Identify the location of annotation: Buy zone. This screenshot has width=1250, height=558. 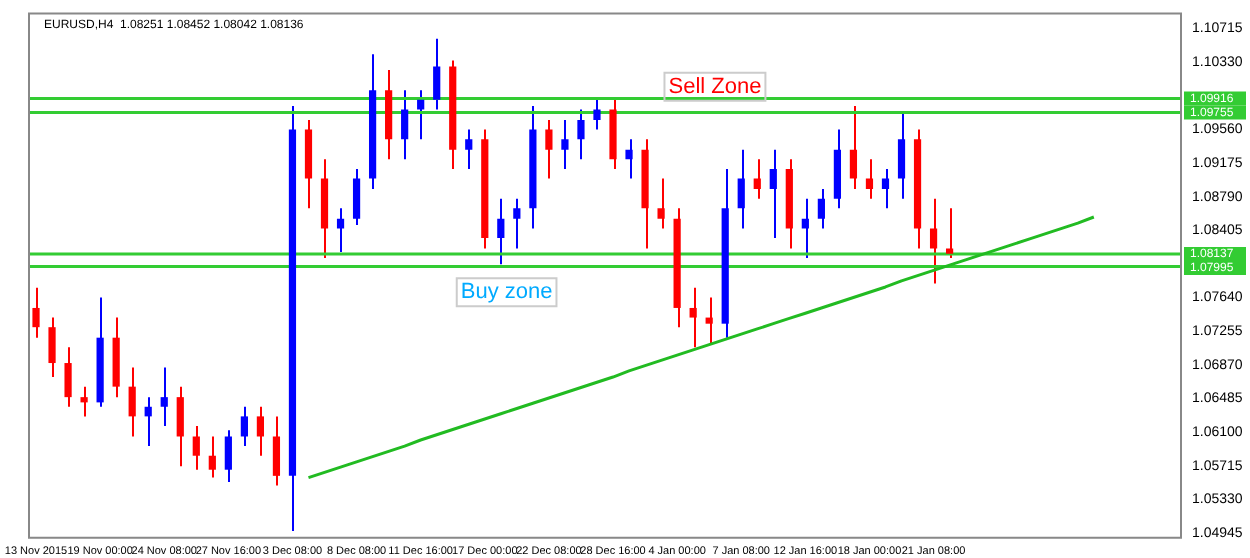
(506, 292).